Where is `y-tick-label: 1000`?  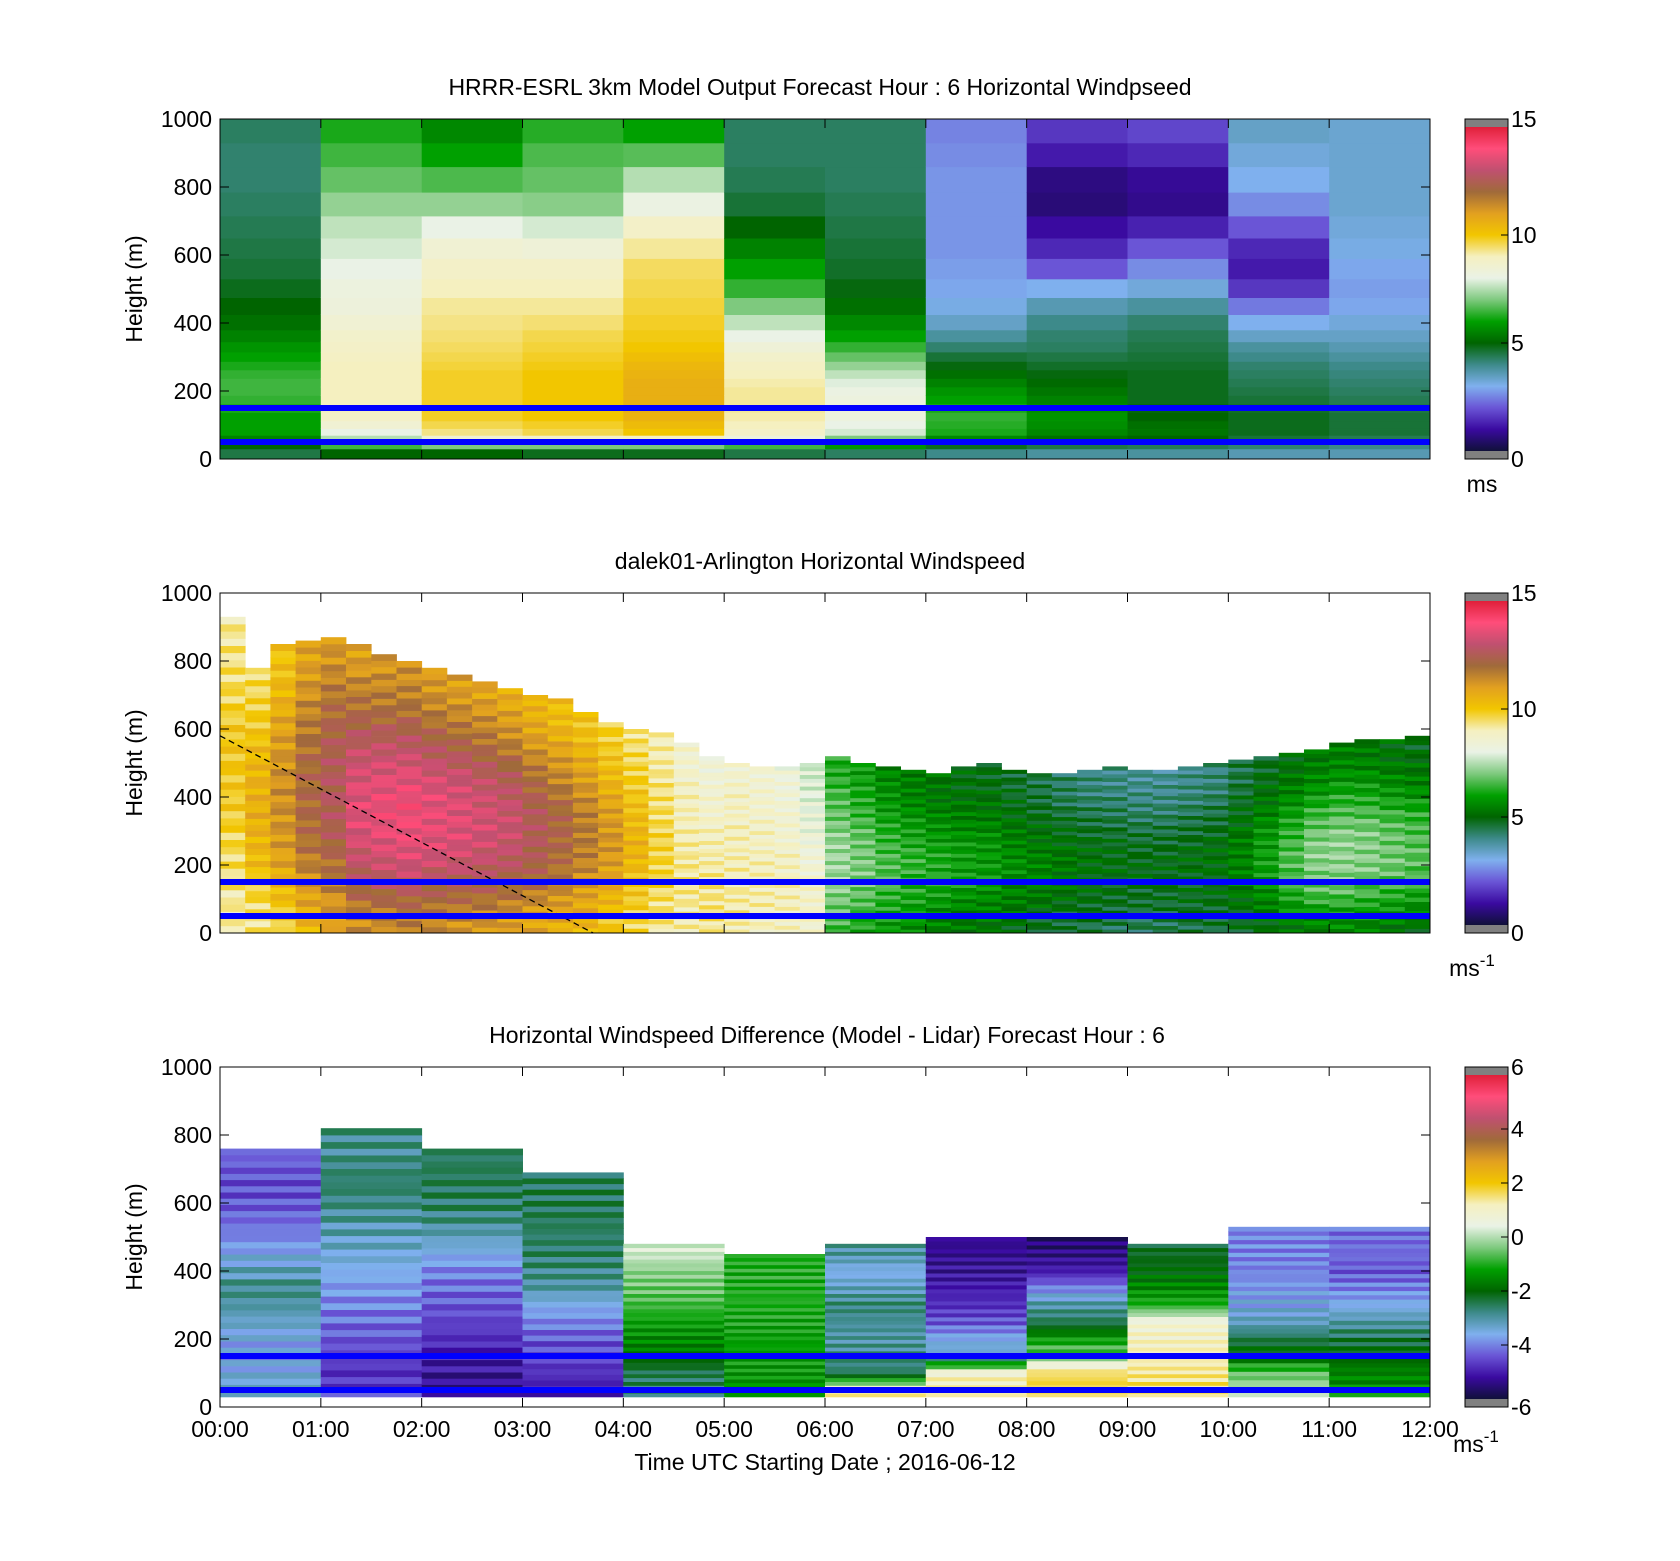
y-tick-label: 1000 is located at coordinates (186, 1067).